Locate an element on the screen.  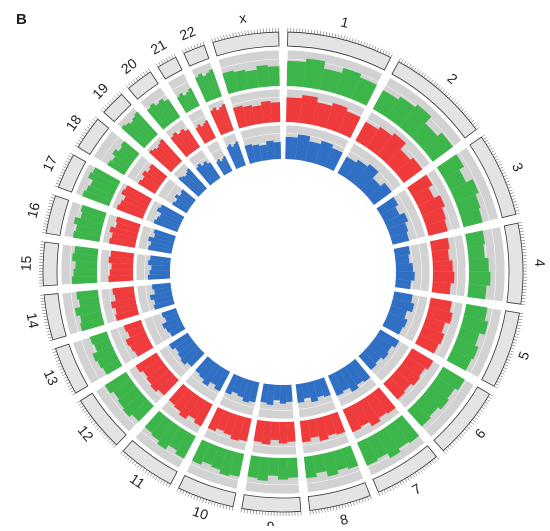
chromosome-label: 19 is located at coordinates (100, 91).